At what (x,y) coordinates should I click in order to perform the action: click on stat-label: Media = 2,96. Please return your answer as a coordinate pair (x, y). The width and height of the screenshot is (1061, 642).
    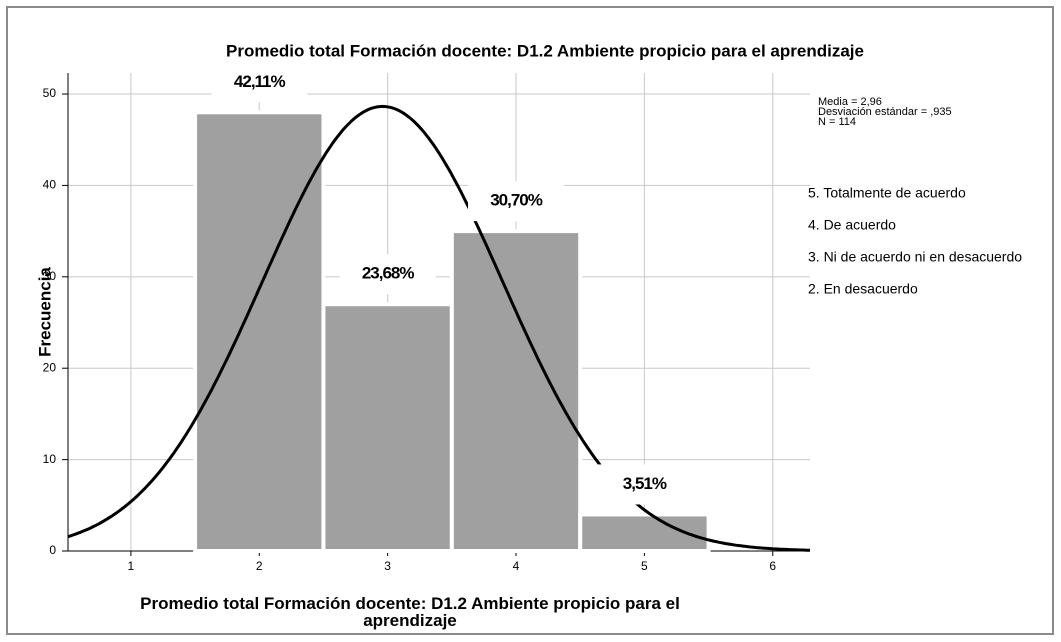
    Looking at the image, I should click on (850, 102).